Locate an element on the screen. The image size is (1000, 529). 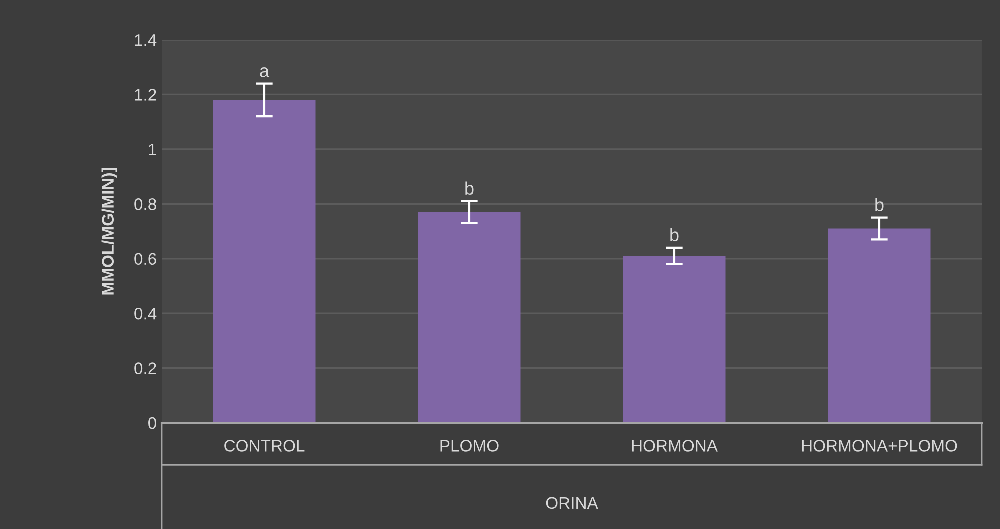
y-axis-title: MMOL/MG/MIN)] is located at coordinates (110, 231).